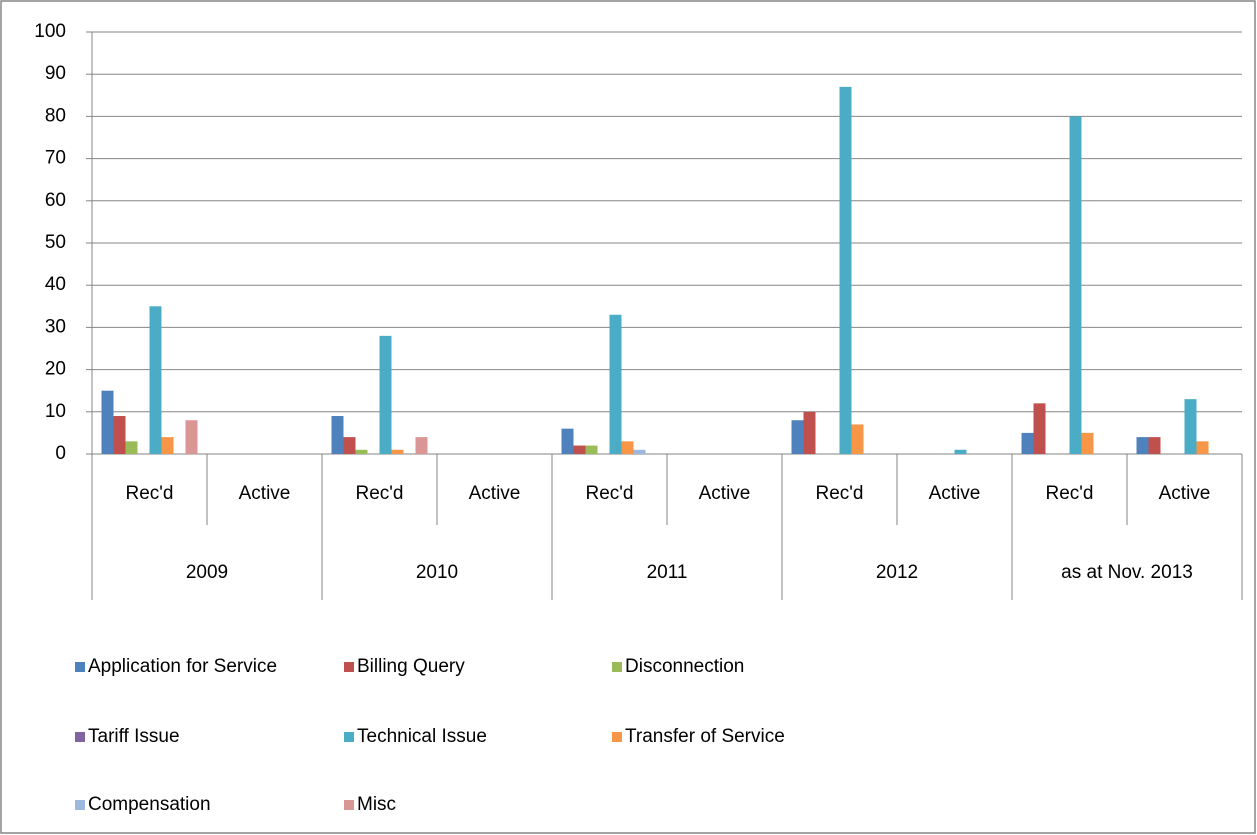  Describe the element at coordinates (55, 284) in the screenshot. I see `y-tick-label: 40` at that location.